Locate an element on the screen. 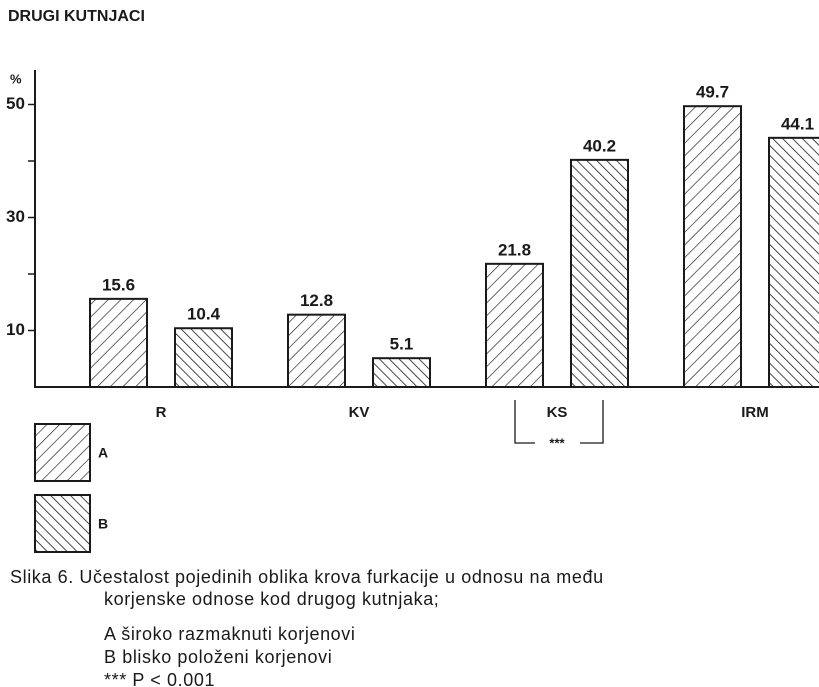 Image resolution: width=819 pixels, height=687 pixels. caption-note: B blisko položeni korjenovi is located at coordinates (218, 657).